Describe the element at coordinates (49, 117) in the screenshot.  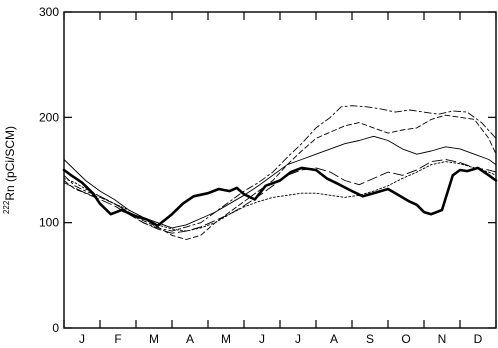
I see `y-tick-label: 200` at that location.